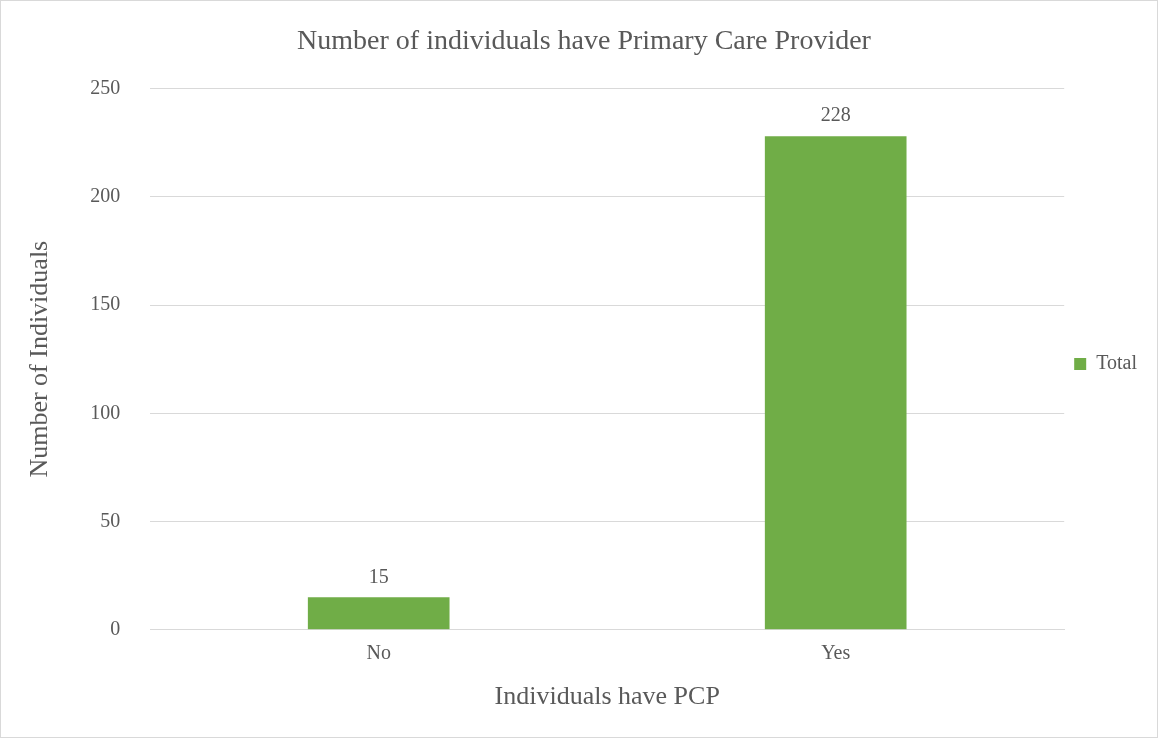 This screenshot has width=1158, height=738. I want to click on y-tick-label: 150, so click(105, 303).